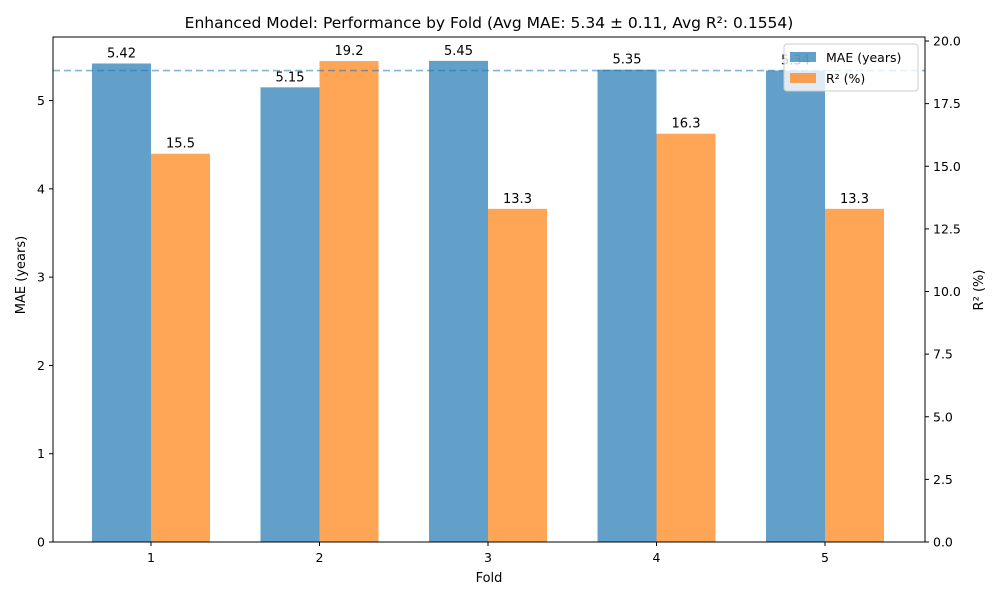  I want to click on x-ticks: 1 2 3 4 5, so click(488, 553).